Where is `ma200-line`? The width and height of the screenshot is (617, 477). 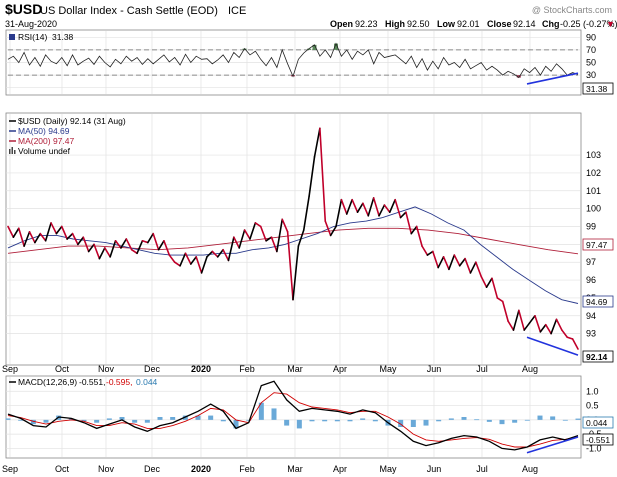 ma200-line is located at coordinates (293, 241).